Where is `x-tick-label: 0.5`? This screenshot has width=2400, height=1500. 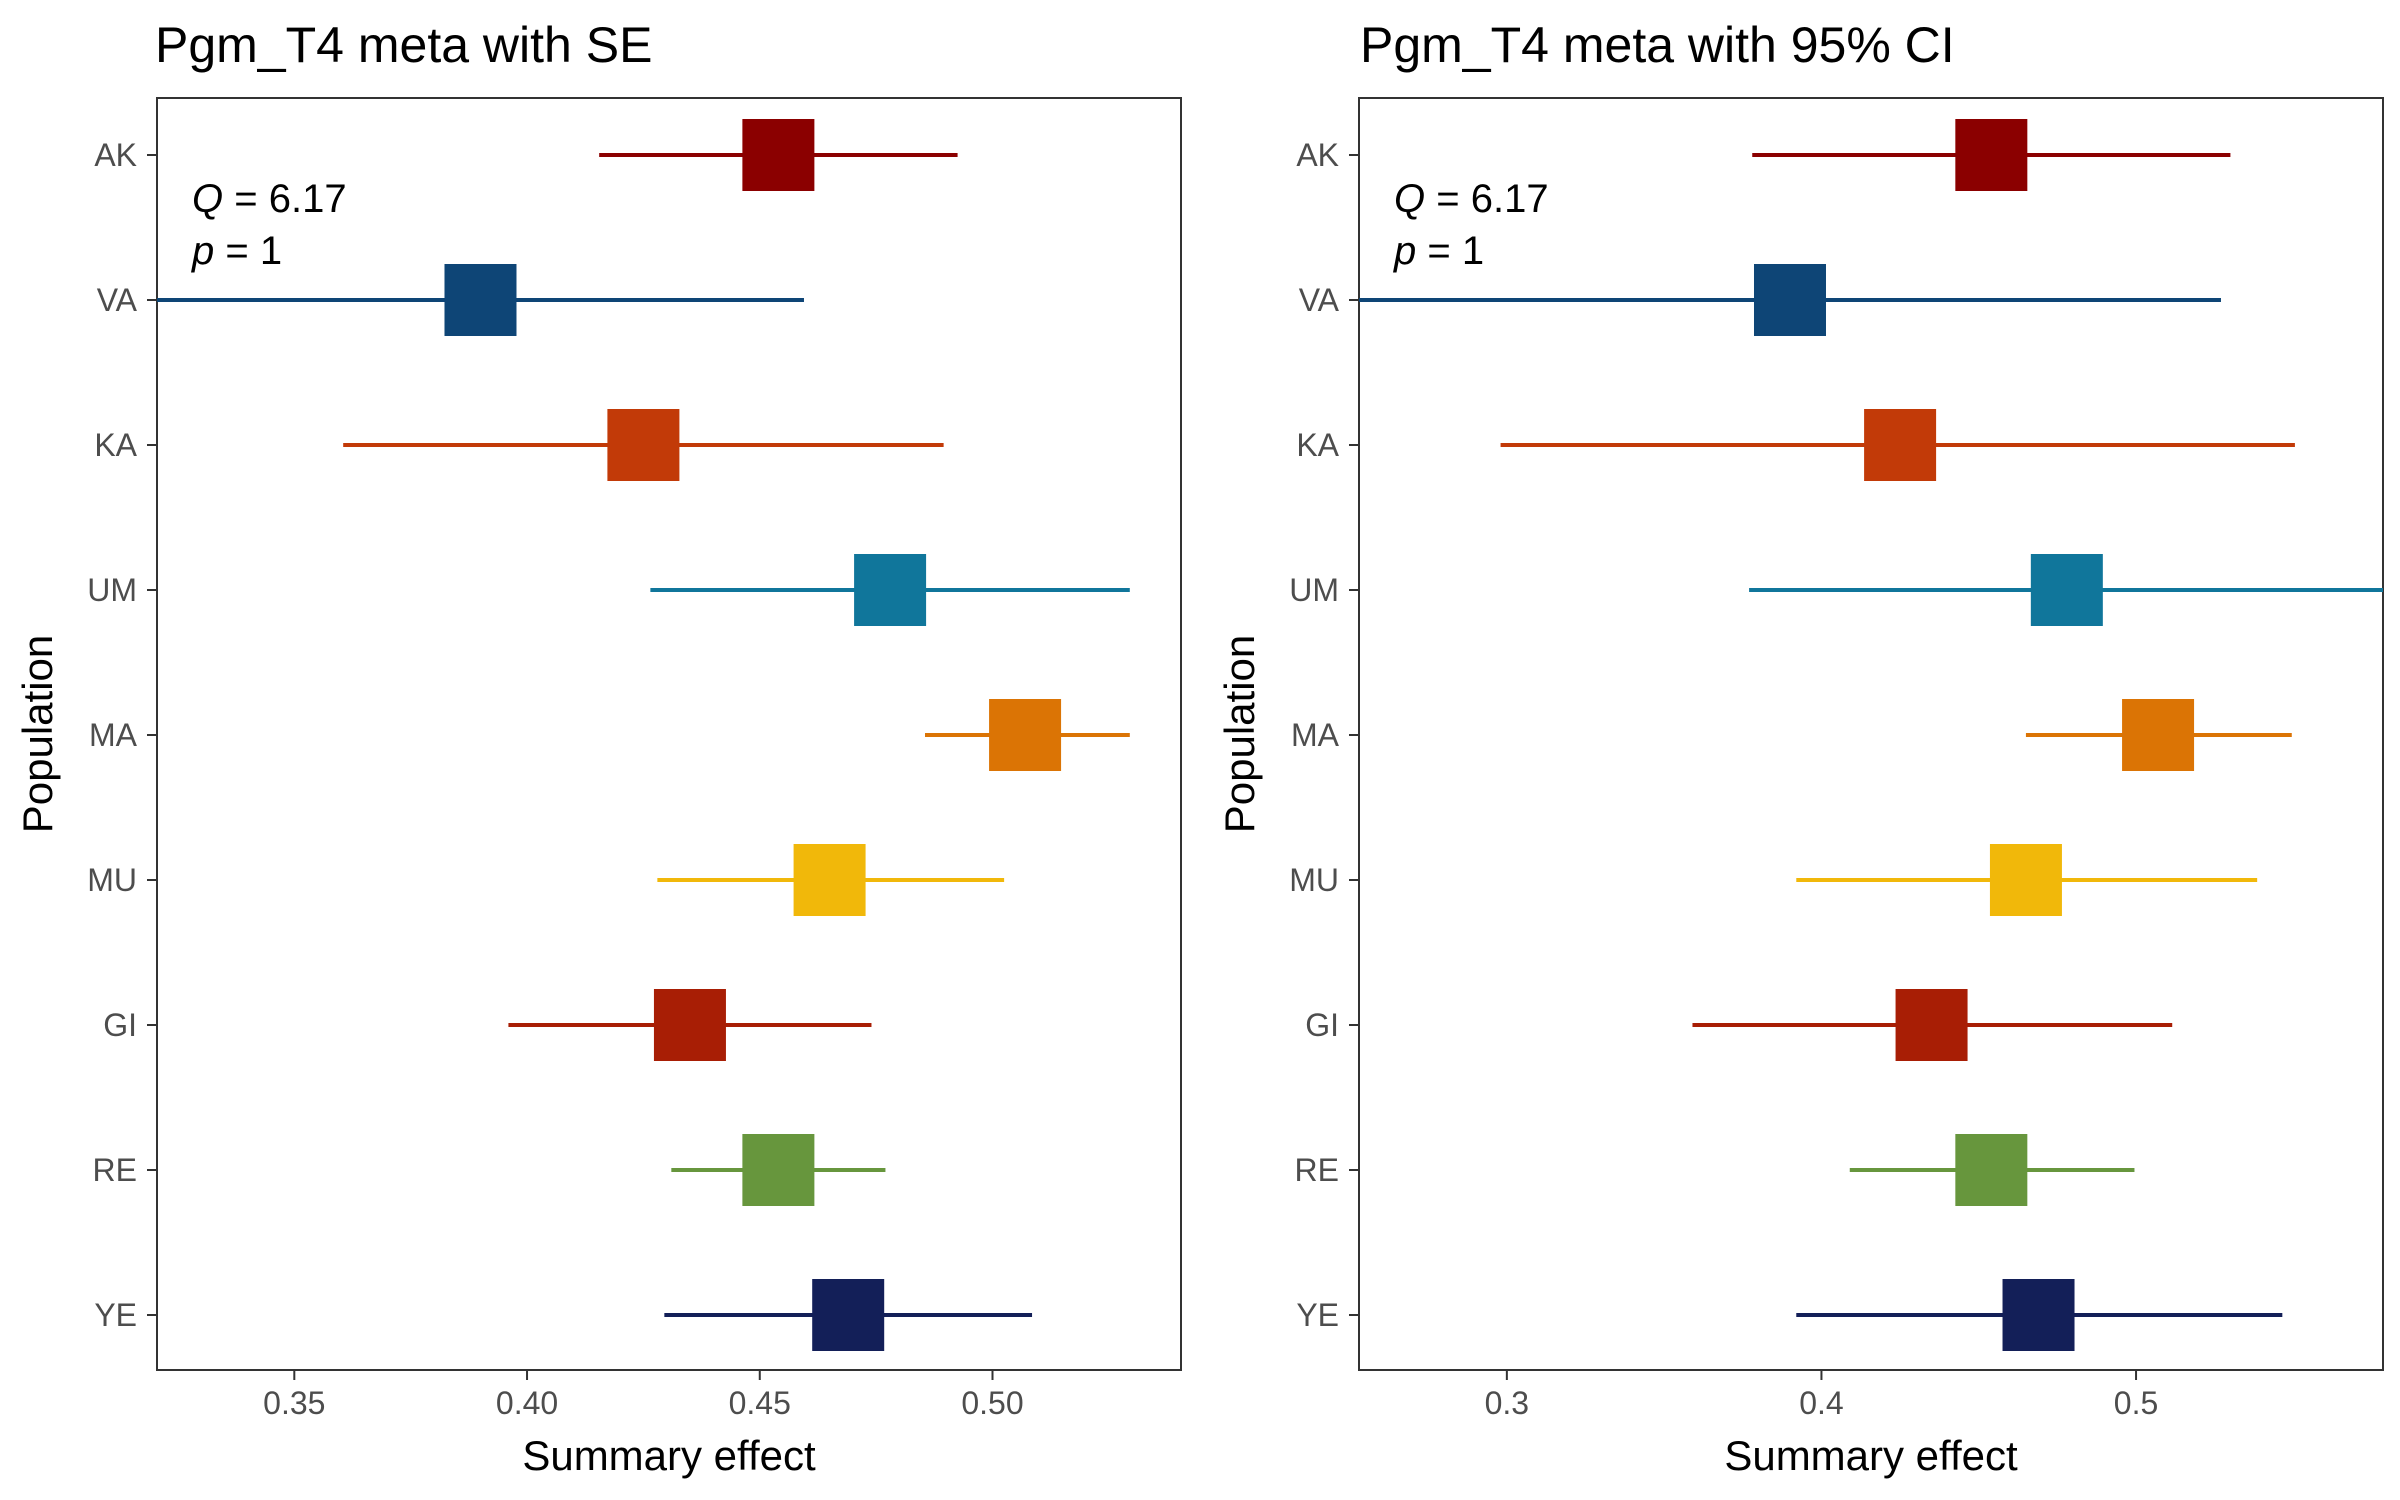 x-tick-label: 0.5 is located at coordinates (2136, 1403).